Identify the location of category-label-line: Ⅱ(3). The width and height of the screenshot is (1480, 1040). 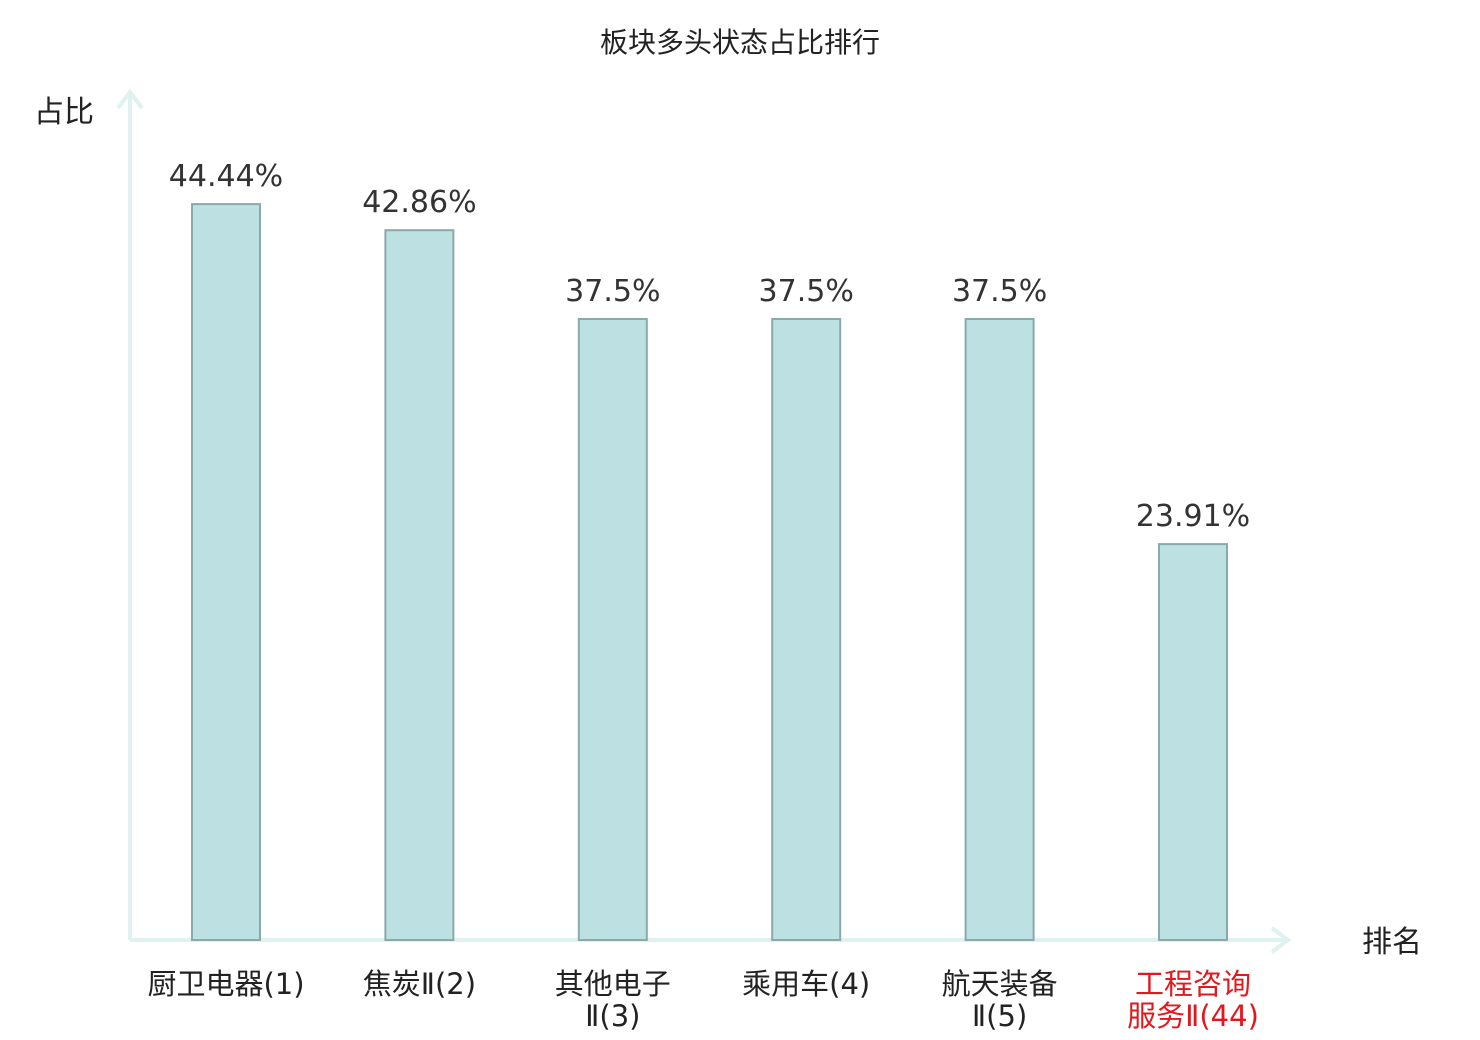
(612, 1016).